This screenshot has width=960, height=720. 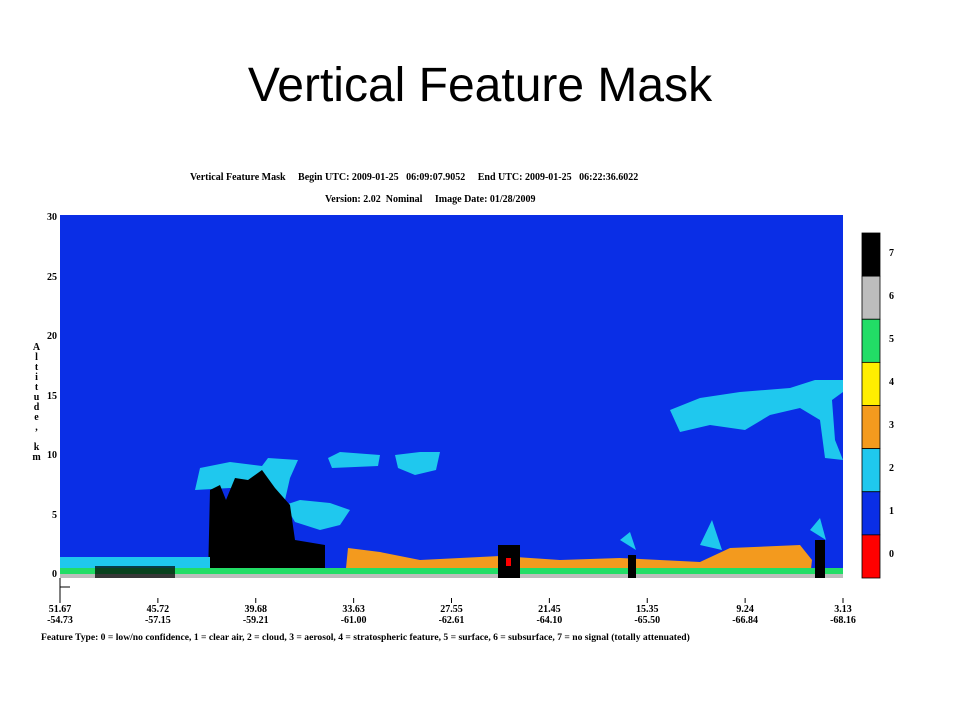 What do you see at coordinates (451, 609) in the screenshot?
I see `x-tick-label: 27.55` at bounding box center [451, 609].